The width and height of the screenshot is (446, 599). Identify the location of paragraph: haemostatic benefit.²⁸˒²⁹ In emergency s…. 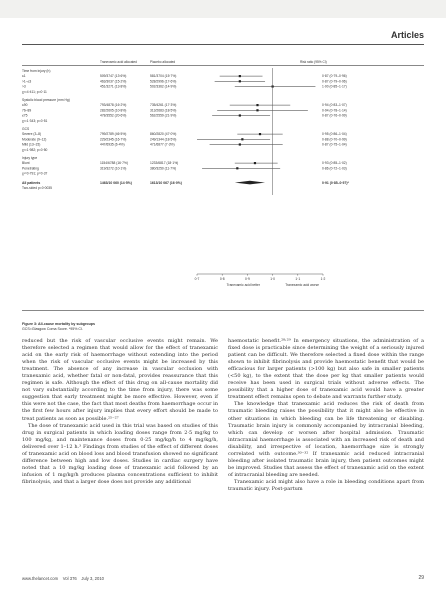
(326, 369).